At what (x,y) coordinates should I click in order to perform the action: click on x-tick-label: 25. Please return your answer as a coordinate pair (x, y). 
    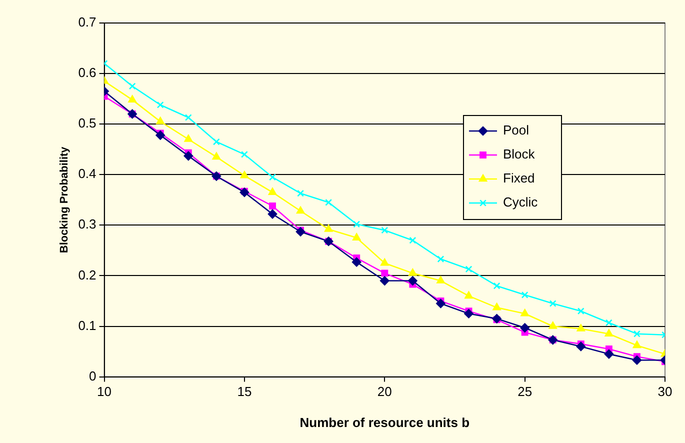
    Looking at the image, I should click on (525, 392).